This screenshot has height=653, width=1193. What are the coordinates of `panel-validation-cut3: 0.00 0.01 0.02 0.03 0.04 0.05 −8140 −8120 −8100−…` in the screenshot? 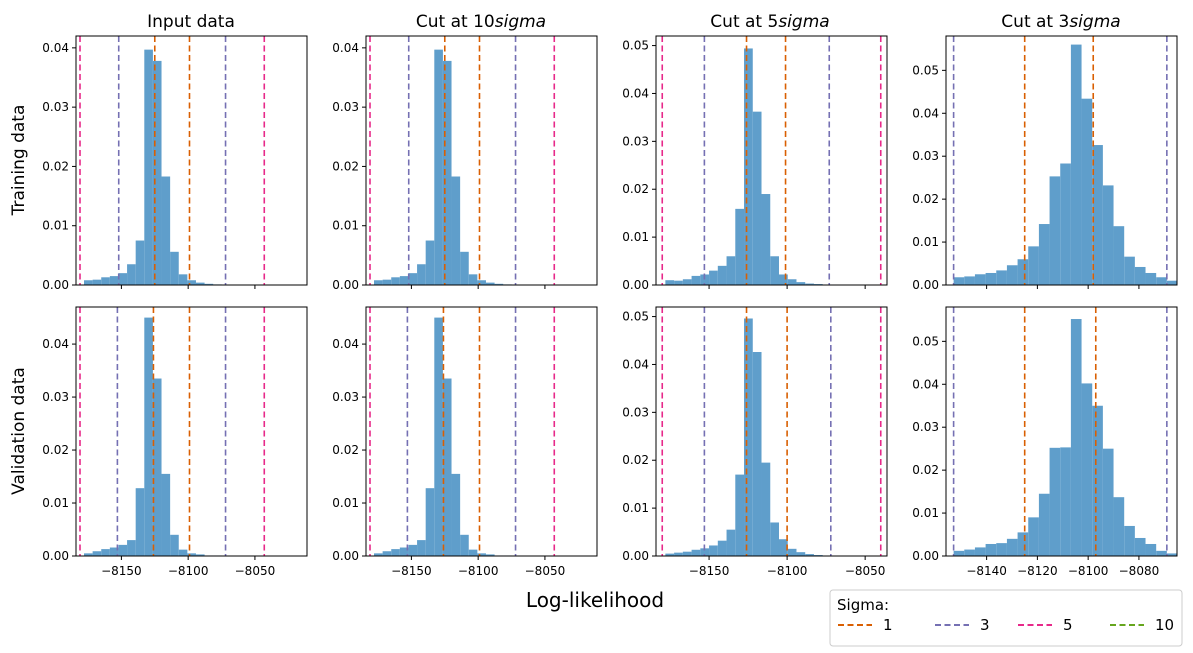 It's located at (1045, 442).